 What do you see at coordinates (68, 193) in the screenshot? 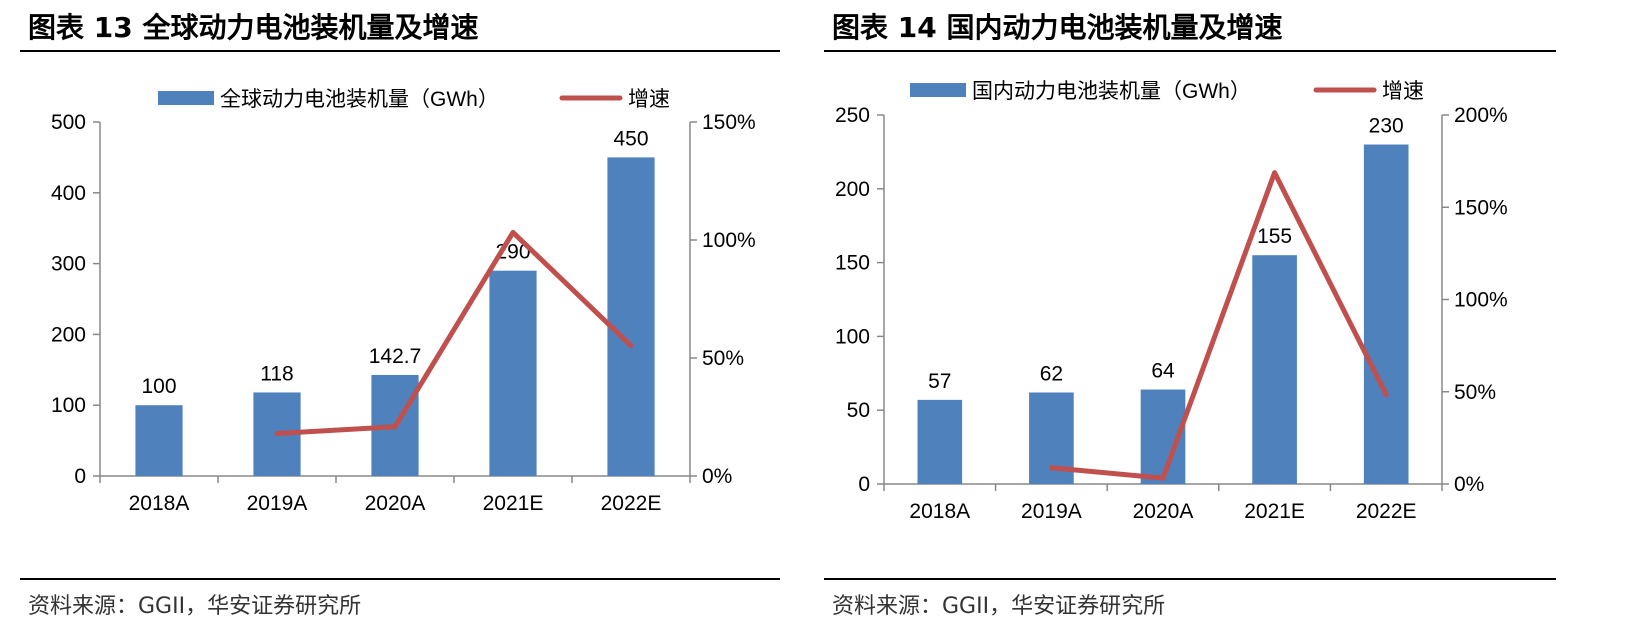
I see `y-tick-label-left: 400` at bounding box center [68, 193].